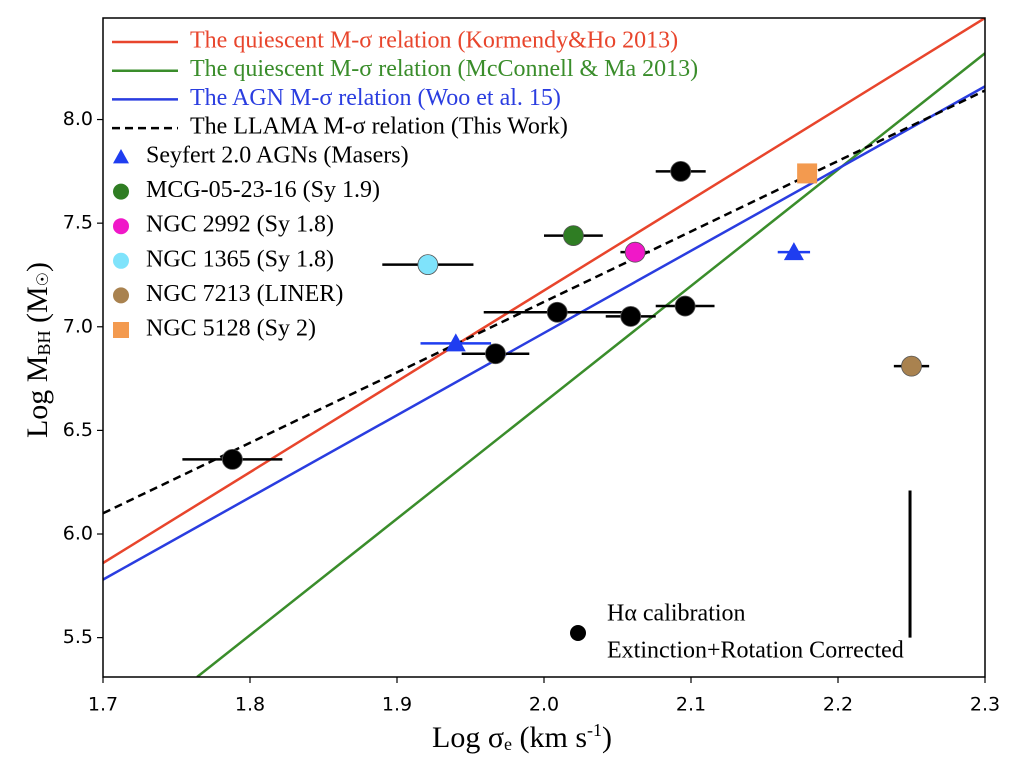 The image size is (1024, 768). Describe the element at coordinates (544, 705) in the screenshot. I see `x-tick-label: 2.0` at that location.